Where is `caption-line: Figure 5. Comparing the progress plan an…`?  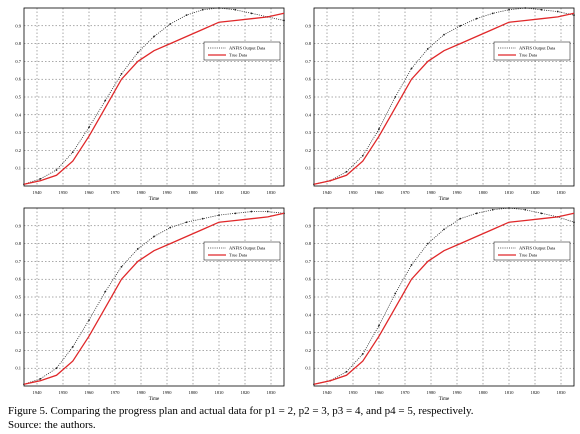
caption-line: Figure 5. Comparing the progress plan an… is located at coordinates (241, 411).